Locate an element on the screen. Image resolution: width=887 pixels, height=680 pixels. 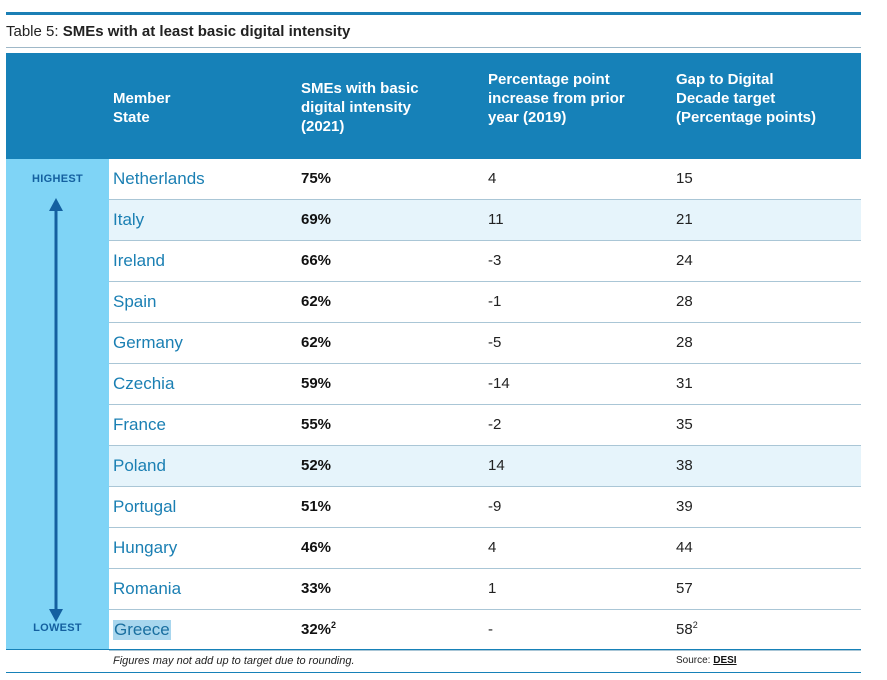
sme-intensity-cell: 75% is located at coordinates (316, 179).